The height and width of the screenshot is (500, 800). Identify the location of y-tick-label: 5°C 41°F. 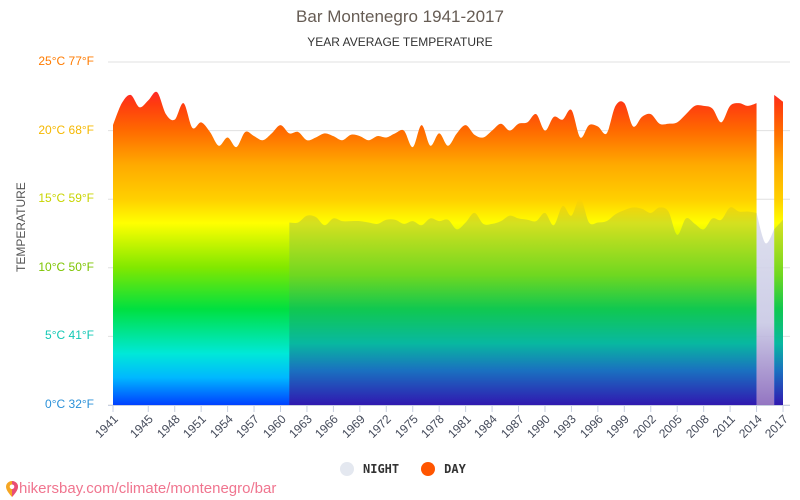
(69, 335).